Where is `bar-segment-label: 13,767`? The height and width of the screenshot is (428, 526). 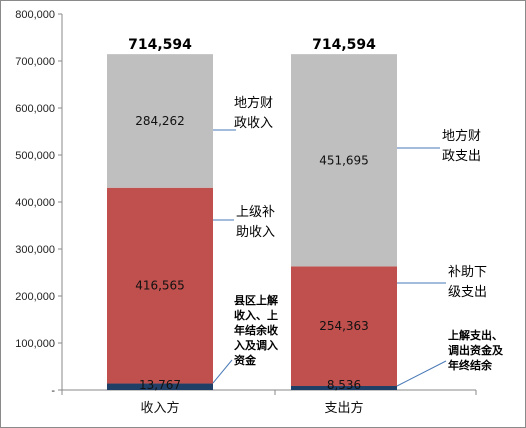
bar-segment-label: 13,767 is located at coordinates (160, 385).